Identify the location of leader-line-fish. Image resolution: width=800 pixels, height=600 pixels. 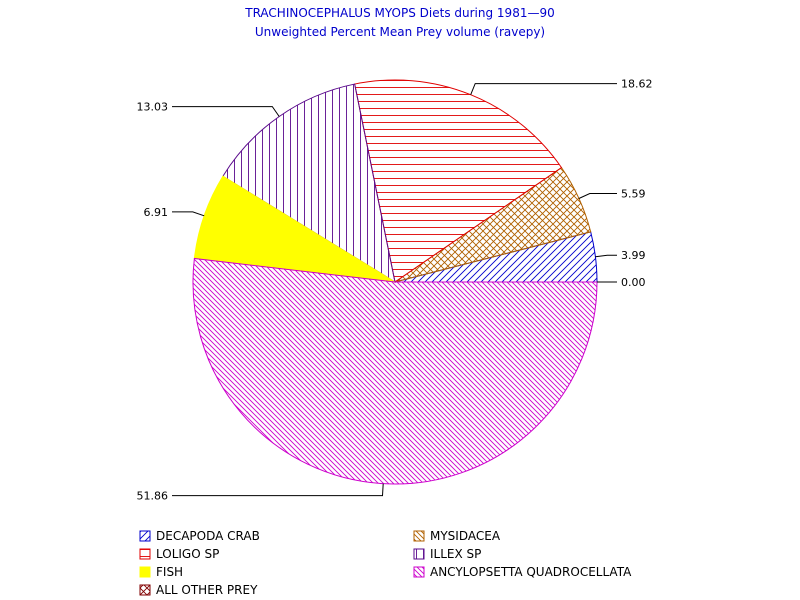
(188, 214).